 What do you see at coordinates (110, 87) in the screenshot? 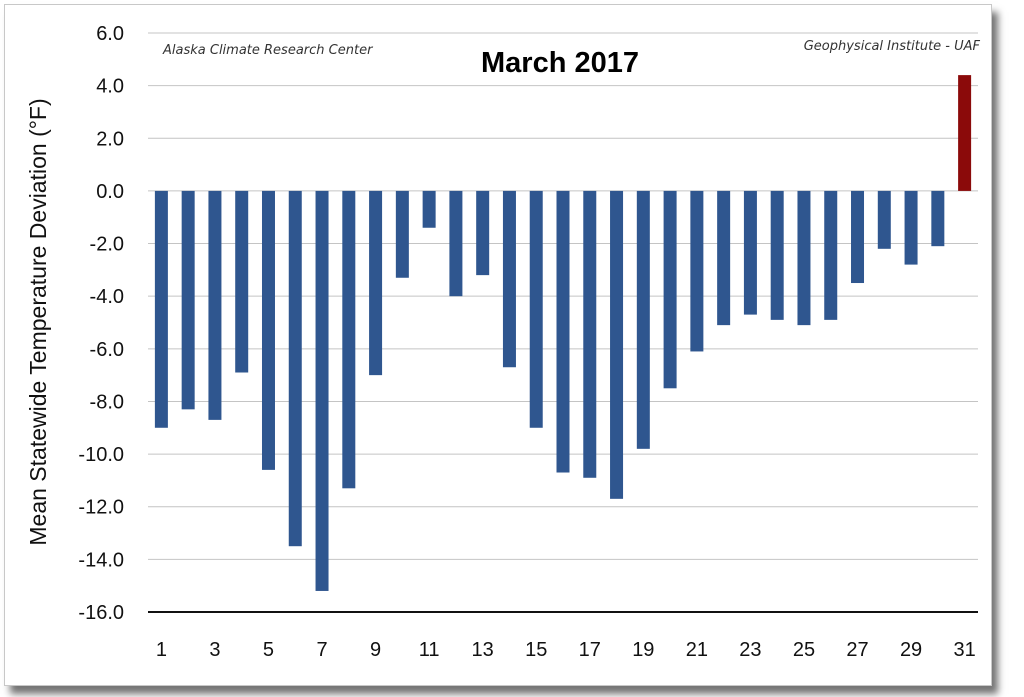
I see `y-tick-label: 4.0` at bounding box center [110, 87].